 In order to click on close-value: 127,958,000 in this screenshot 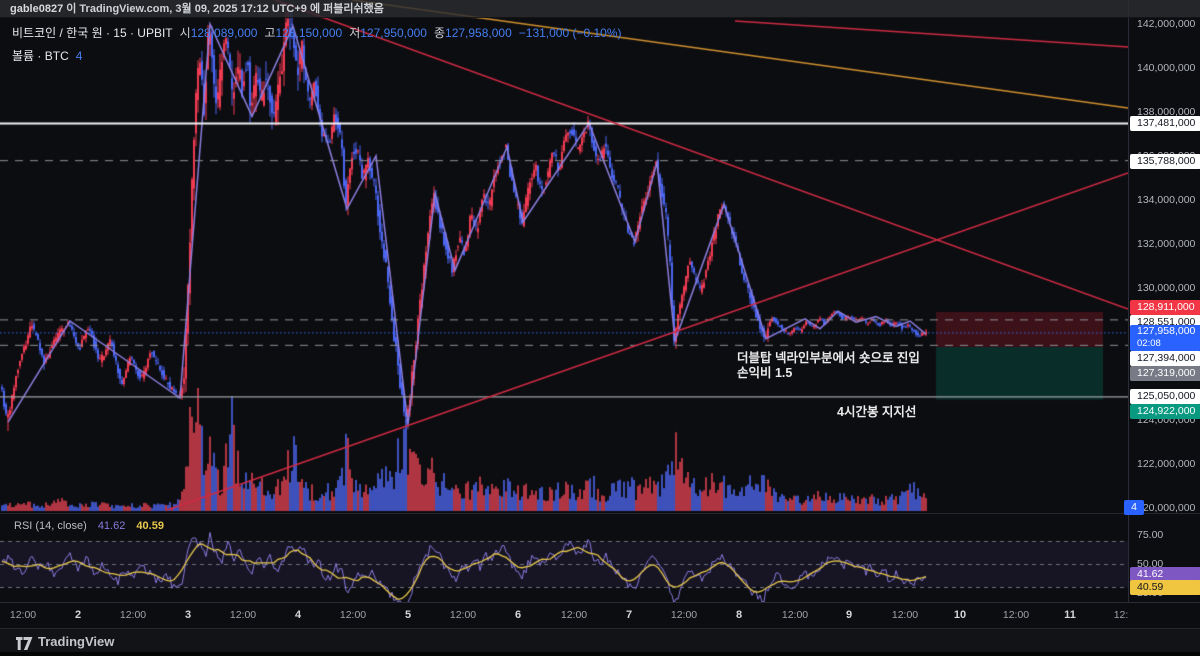, I will do `click(478, 33)`.